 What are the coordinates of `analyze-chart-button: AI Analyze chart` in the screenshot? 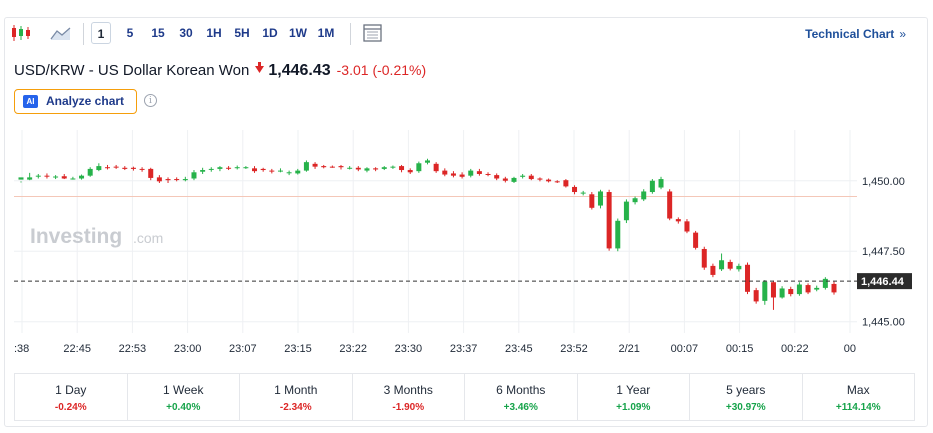 It's located at (75, 101).